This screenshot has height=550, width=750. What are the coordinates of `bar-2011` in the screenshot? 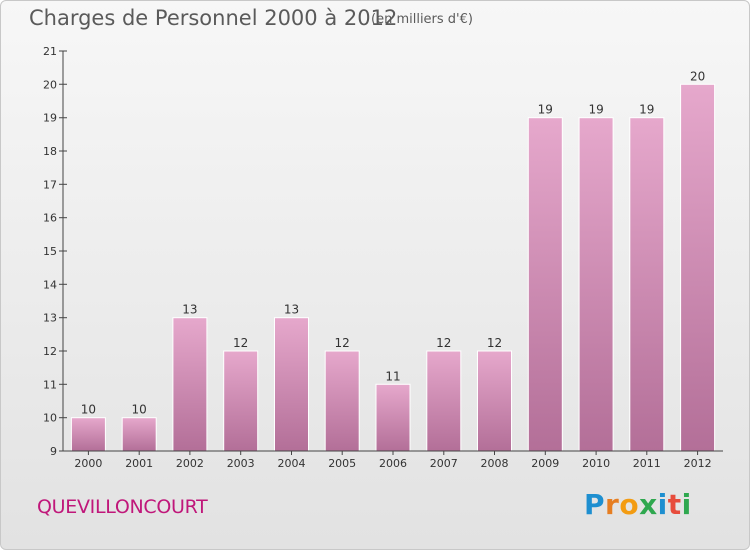 It's located at (647, 284).